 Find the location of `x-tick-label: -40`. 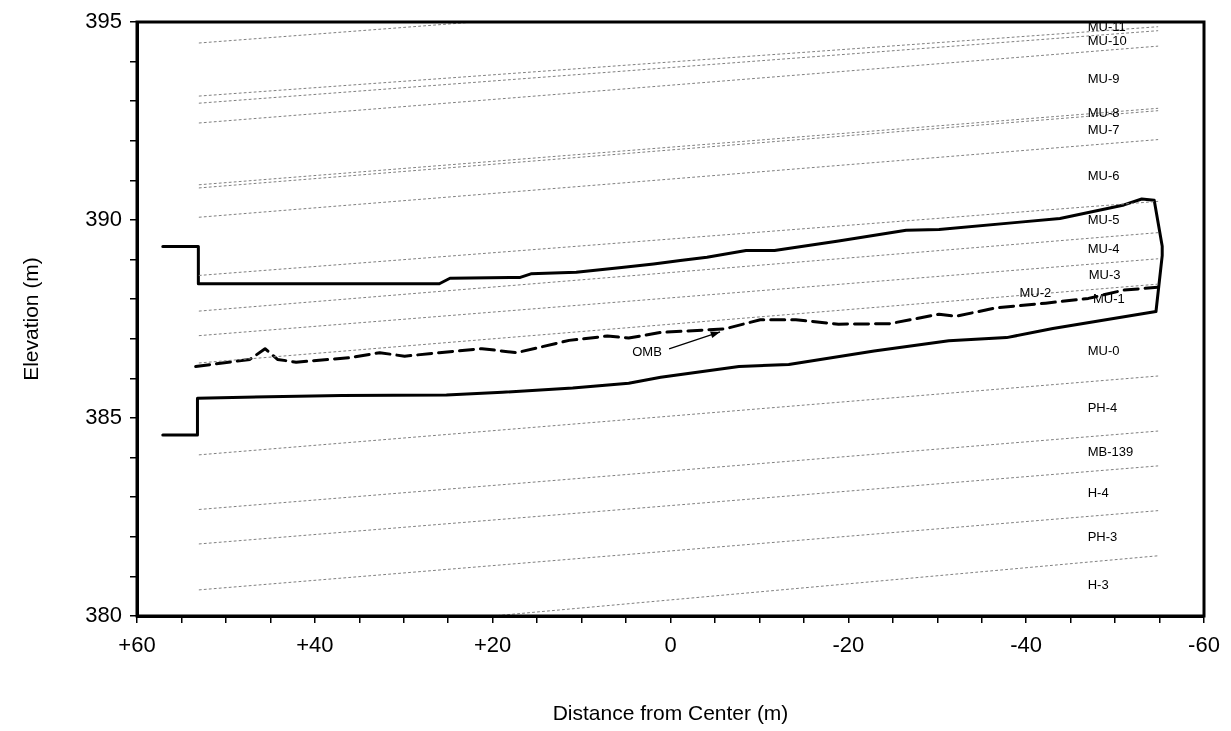

x-tick-label: -40 is located at coordinates (1026, 645).